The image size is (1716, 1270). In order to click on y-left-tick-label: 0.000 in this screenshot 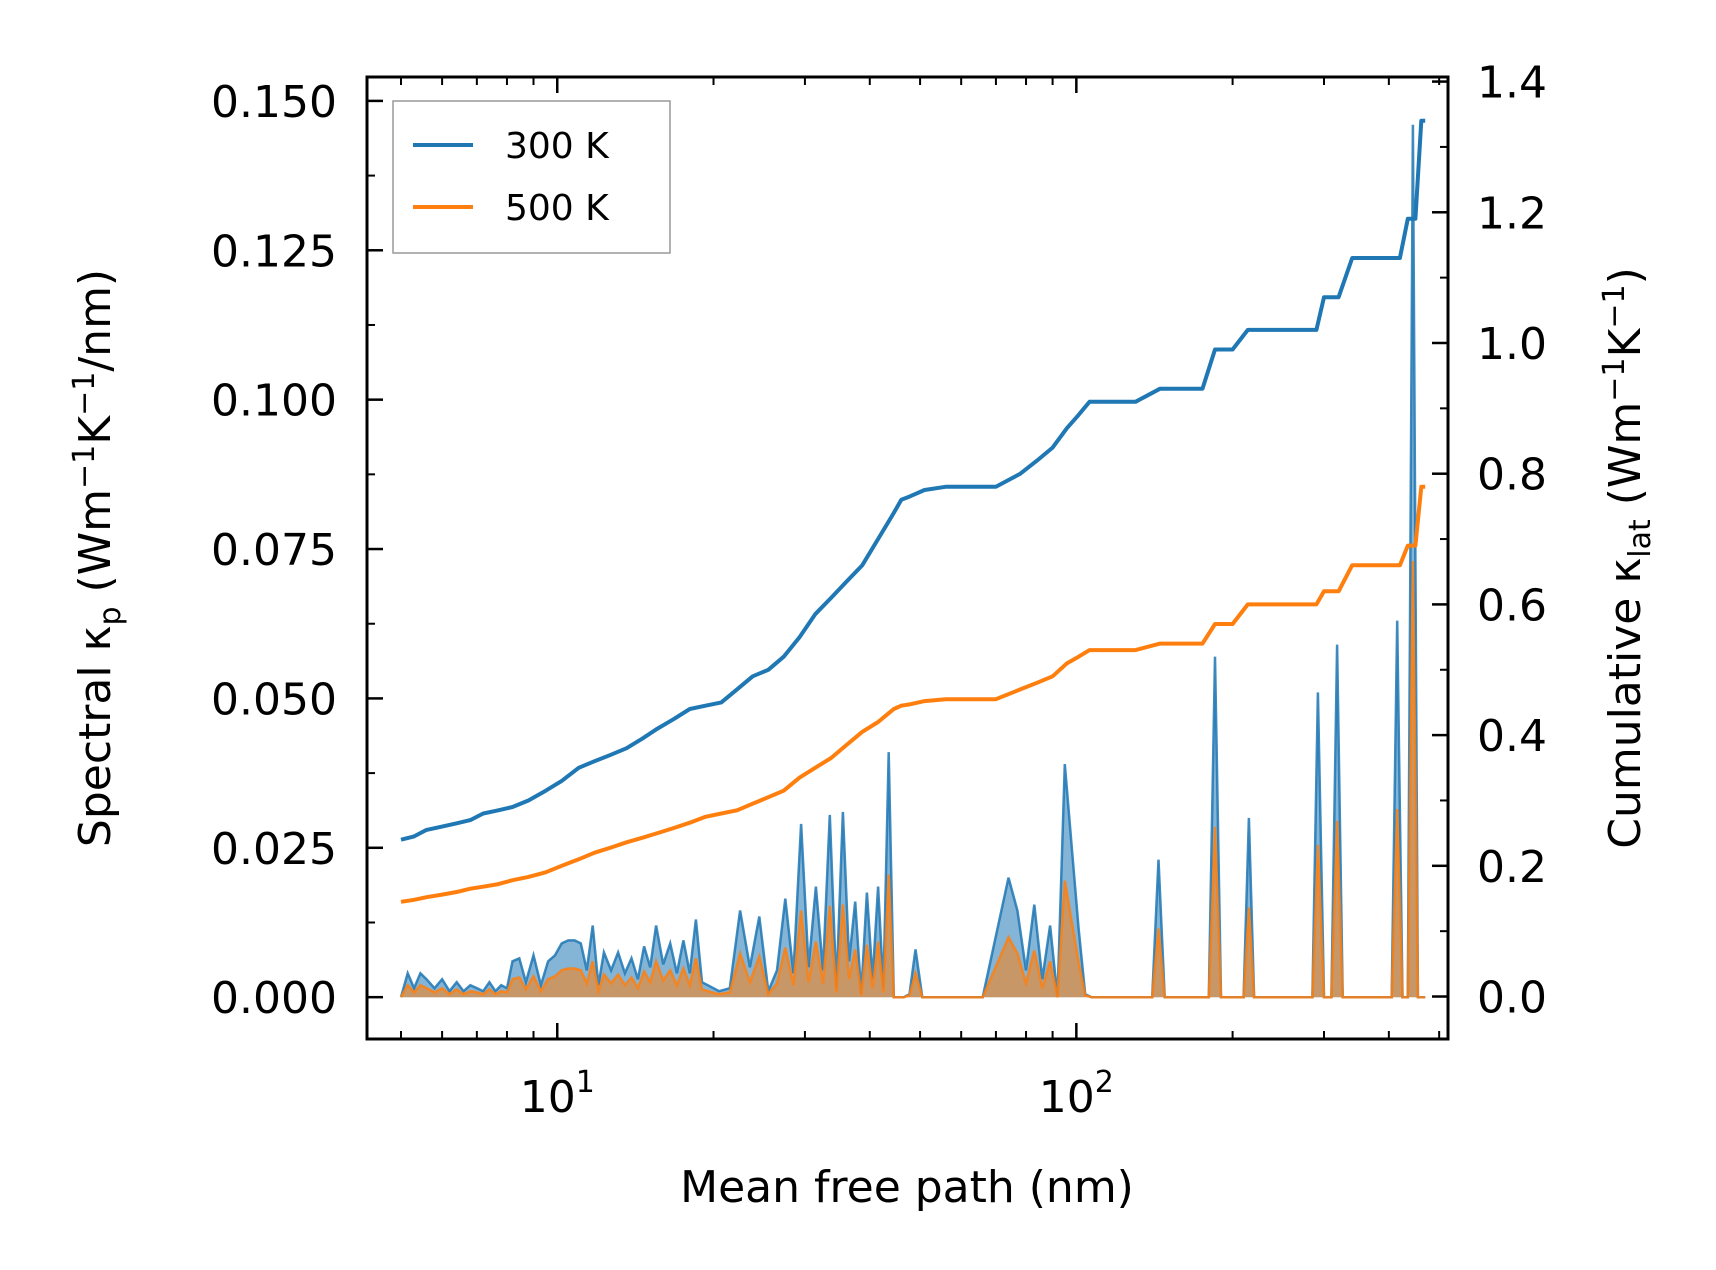, I will do `click(274, 998)`.